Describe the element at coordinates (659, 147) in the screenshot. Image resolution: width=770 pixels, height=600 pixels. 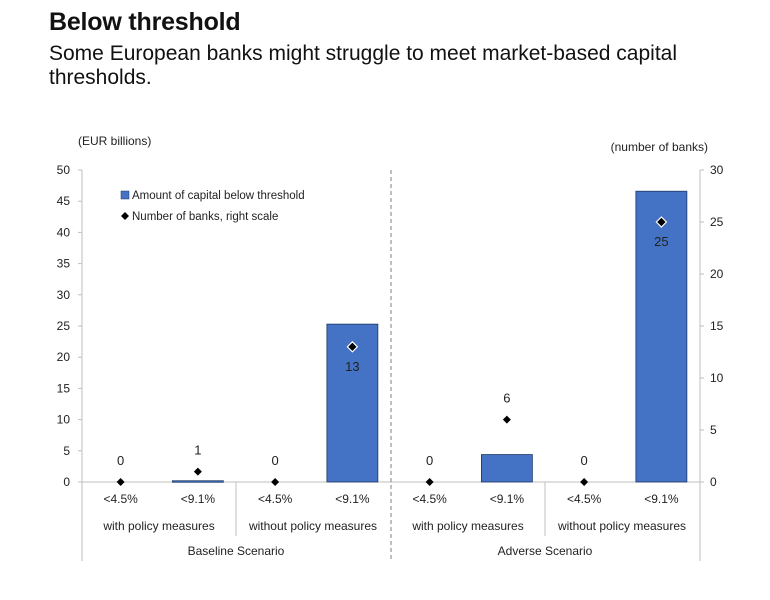
I see `right-axis-label: (number of banks)` at that location.